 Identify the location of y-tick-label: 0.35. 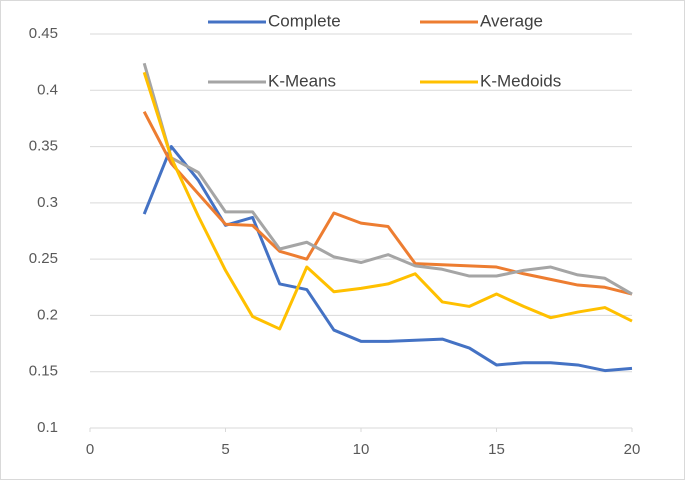
(43, 146).